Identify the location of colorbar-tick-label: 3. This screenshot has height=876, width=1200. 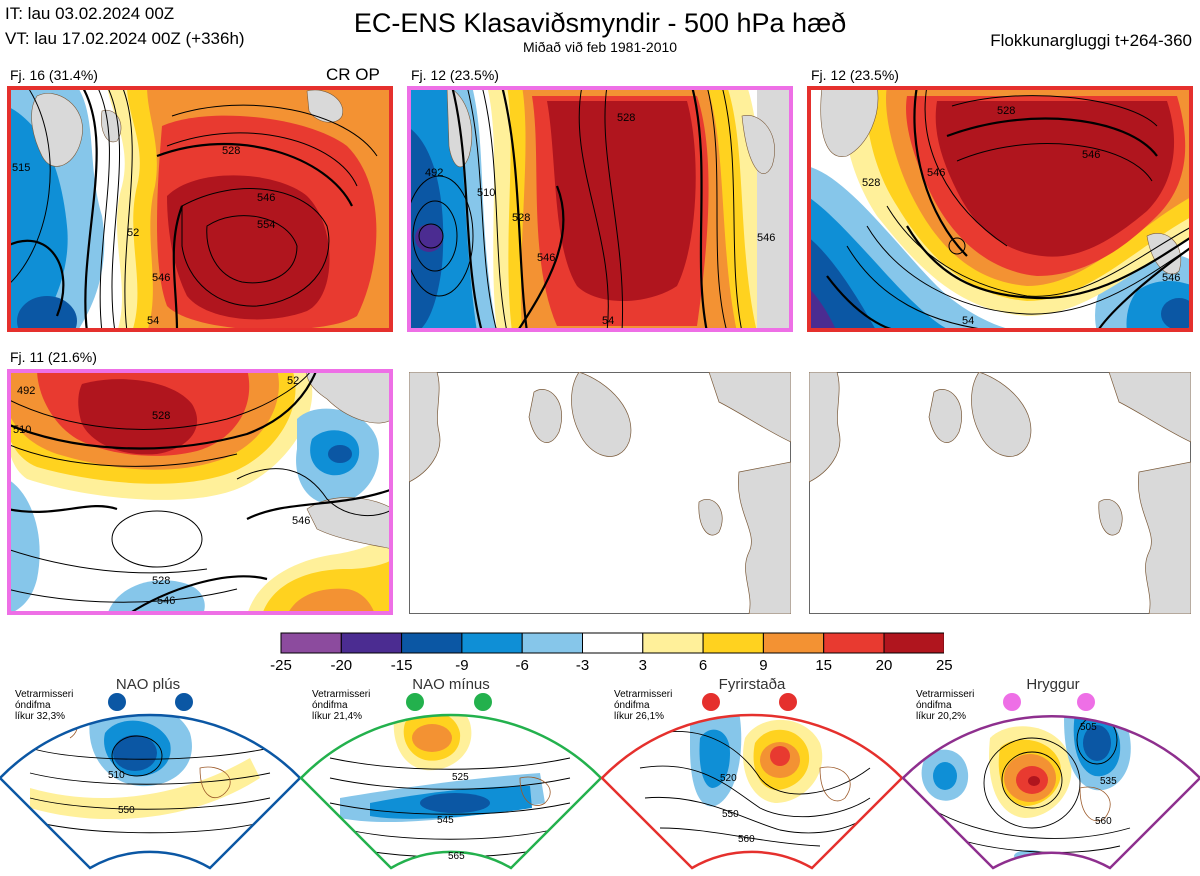
(642, 665).